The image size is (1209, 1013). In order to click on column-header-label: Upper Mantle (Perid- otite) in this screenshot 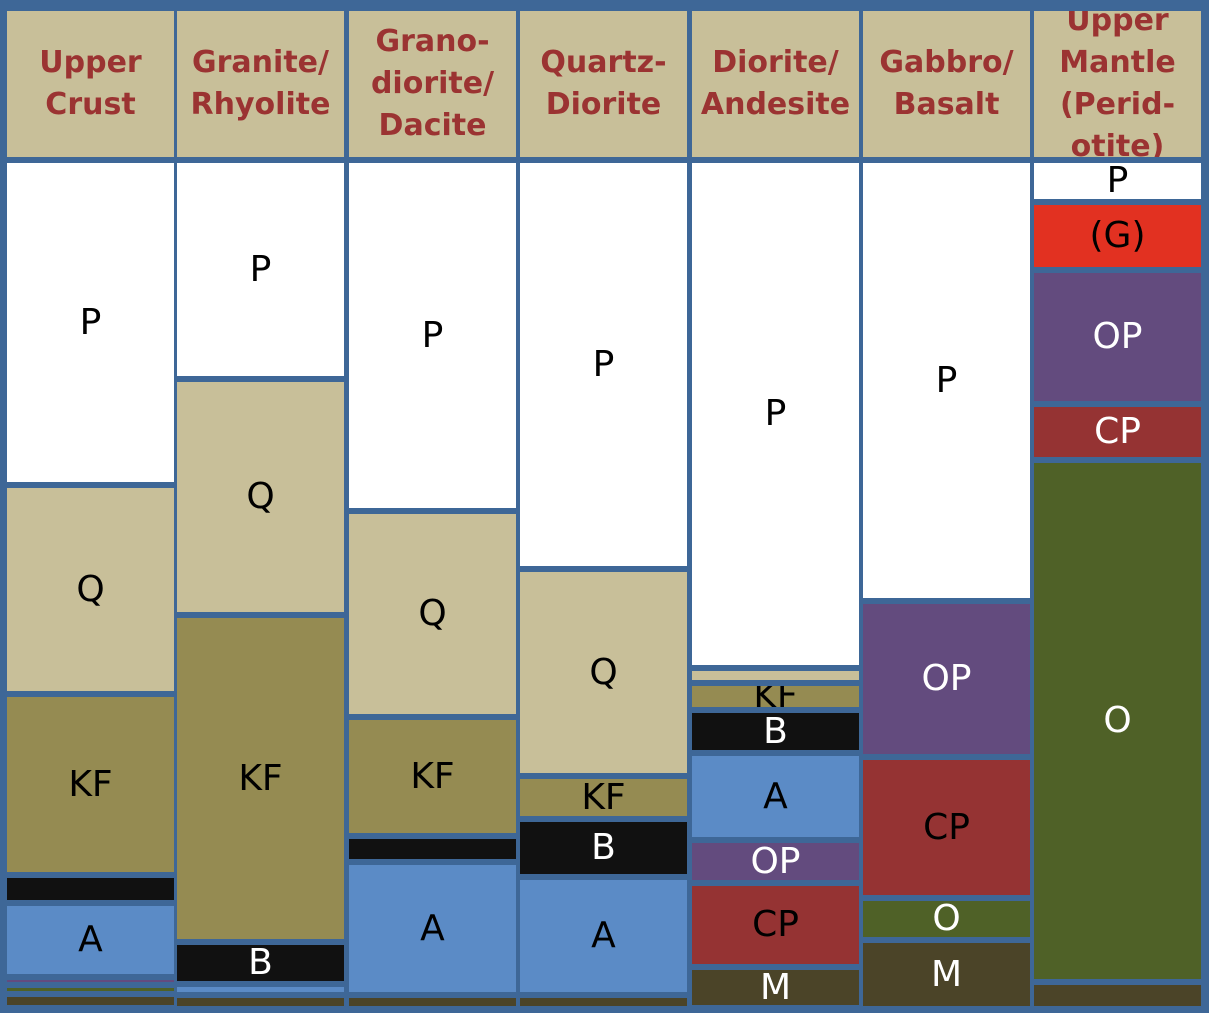, I will do `click(1117, 84)`.